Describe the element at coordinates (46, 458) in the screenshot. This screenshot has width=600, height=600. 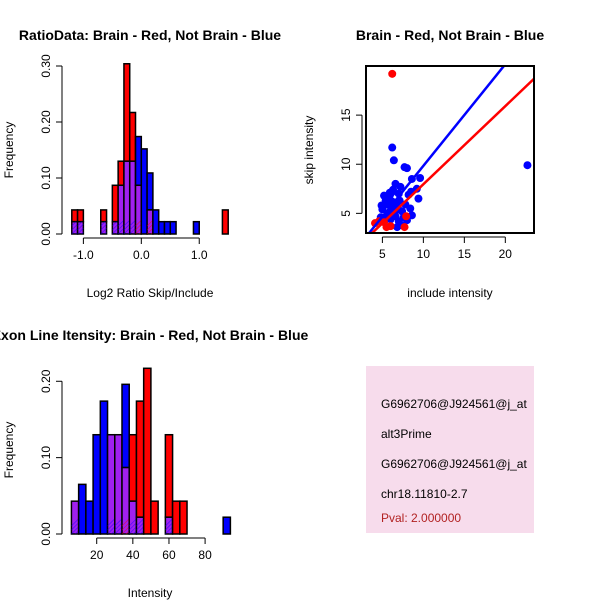
I see `intensity-histogram-y-tick-label: 0.10` at that location.